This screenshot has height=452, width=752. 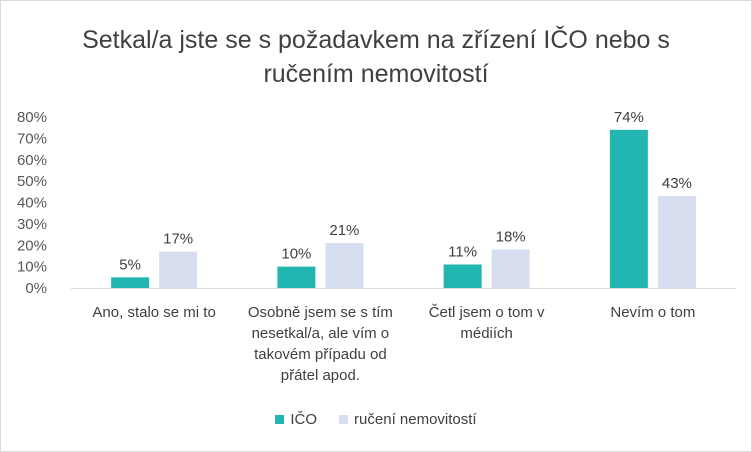 I want to click on data-label: 5%, so click(x=130, y=264).